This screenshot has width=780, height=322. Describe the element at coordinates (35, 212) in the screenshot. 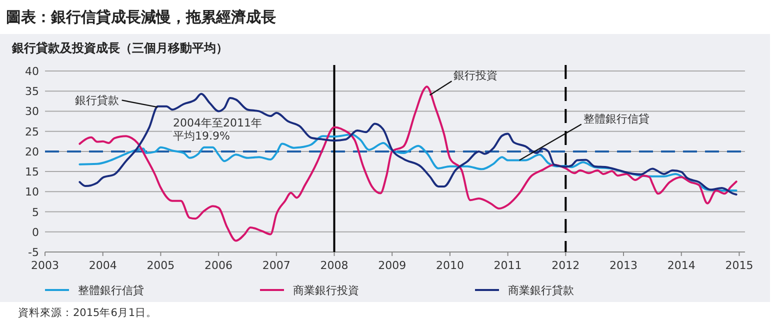

I see `y-tick-label: 5` at that location.